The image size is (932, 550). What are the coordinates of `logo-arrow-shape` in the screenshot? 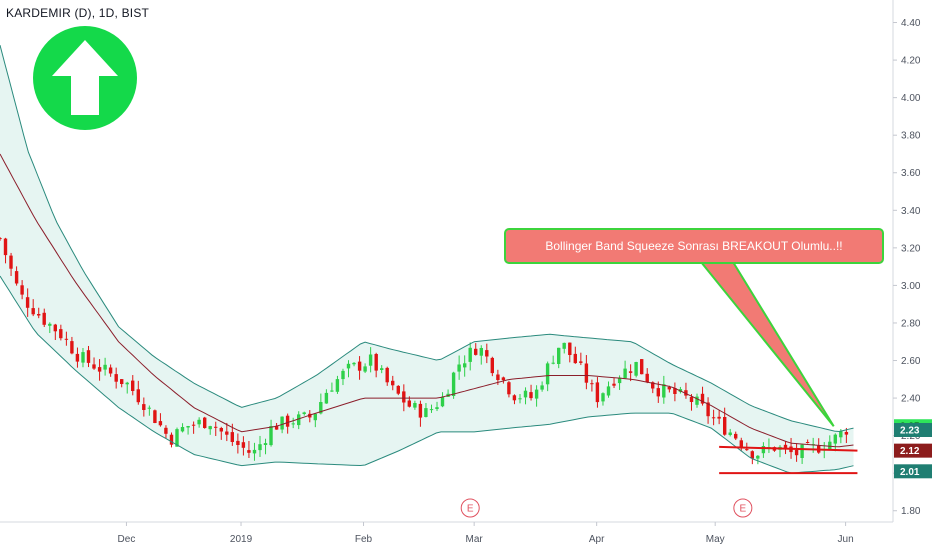 It's located at (85, 77).